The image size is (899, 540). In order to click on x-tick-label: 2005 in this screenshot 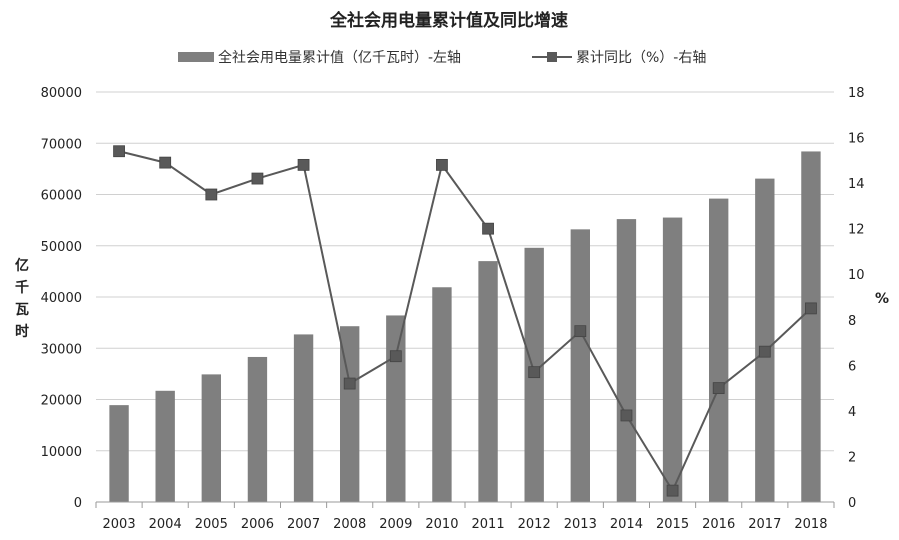, I will do `click(211, 524)`.